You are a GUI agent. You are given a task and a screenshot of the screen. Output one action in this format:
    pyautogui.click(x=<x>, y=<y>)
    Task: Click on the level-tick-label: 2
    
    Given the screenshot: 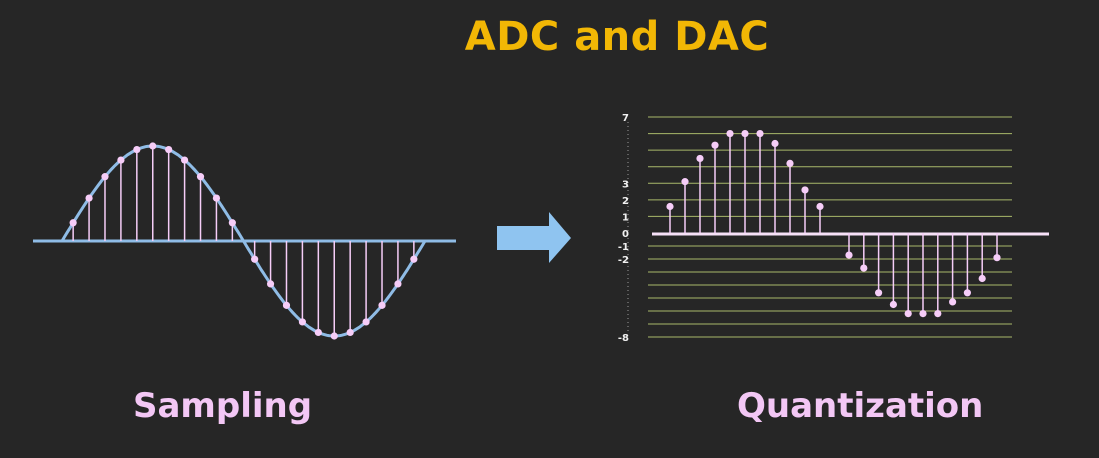 What is the action you would take?
    pyautogui.click(x=625, y=201)
    